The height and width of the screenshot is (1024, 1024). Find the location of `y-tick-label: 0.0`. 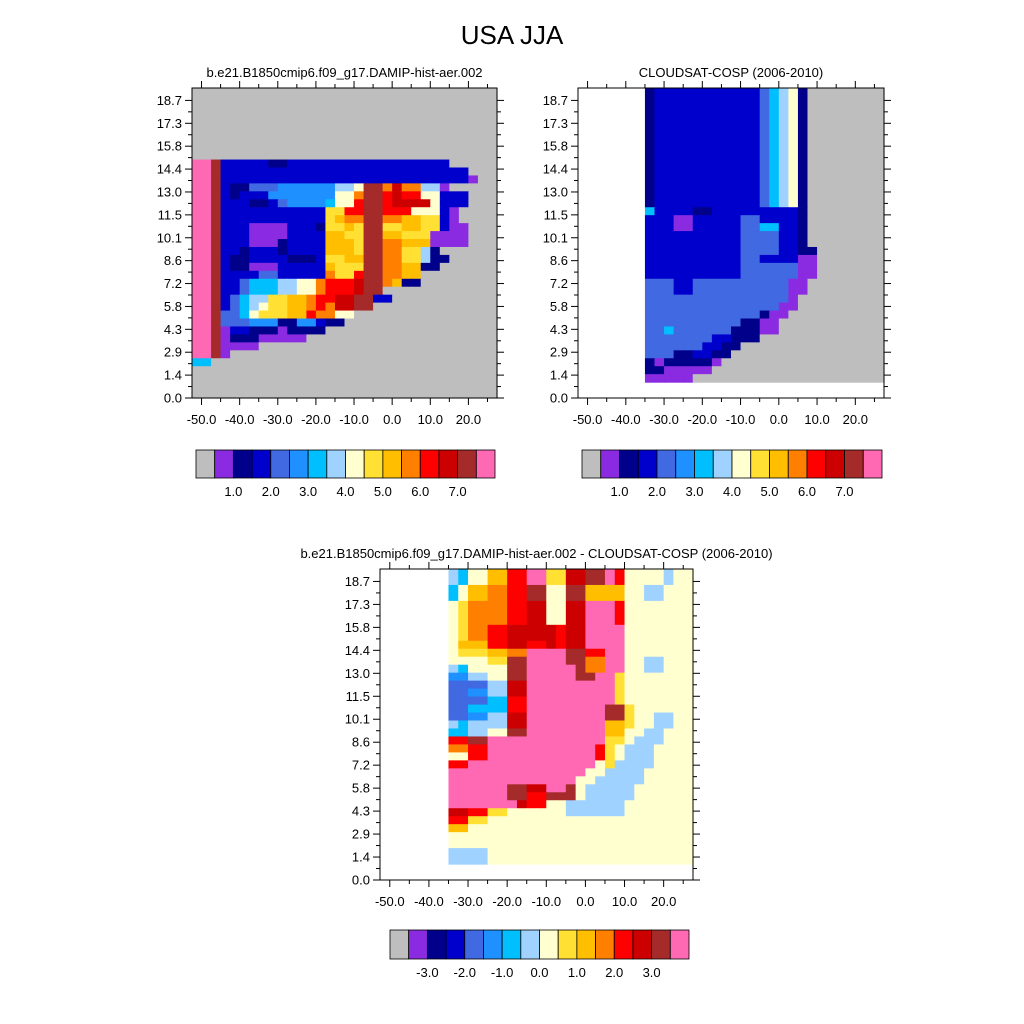

y-tick-label: 0.0 is located at coordinates (173, 398).